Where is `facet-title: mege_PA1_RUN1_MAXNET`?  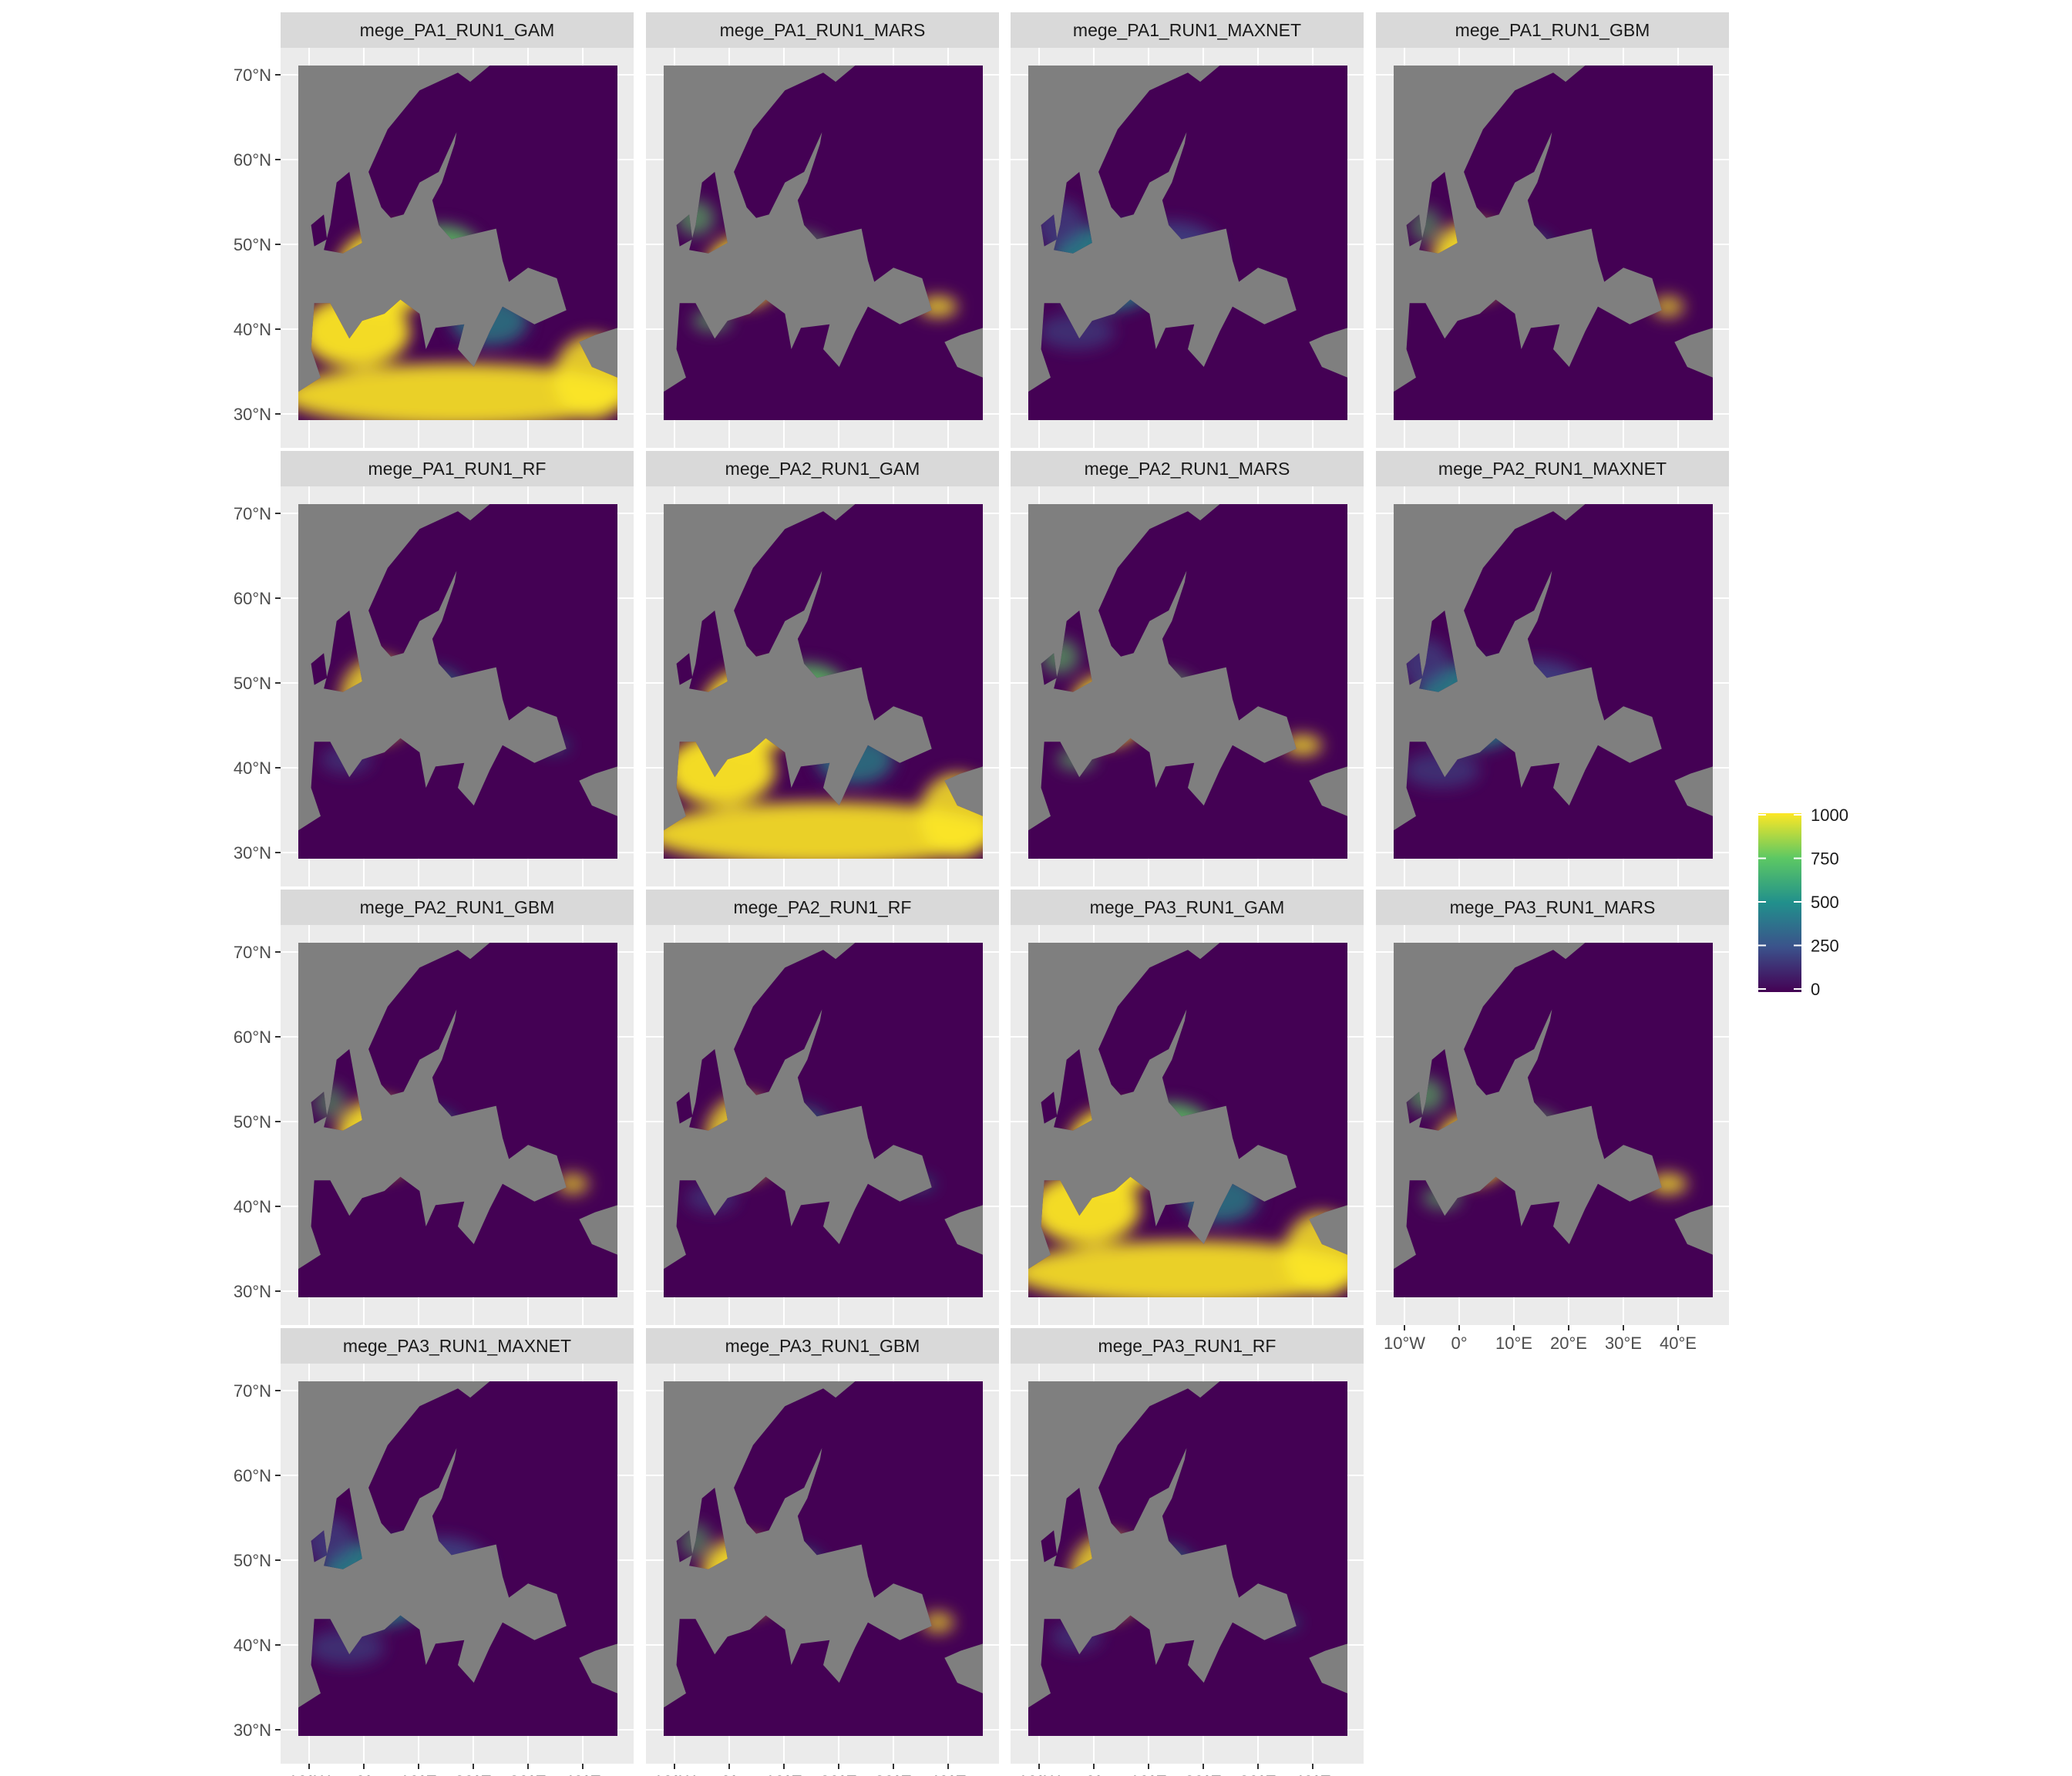
facet-title: mege_PA1_RUN1_MAXNET is located at coordinates (1187, 30).